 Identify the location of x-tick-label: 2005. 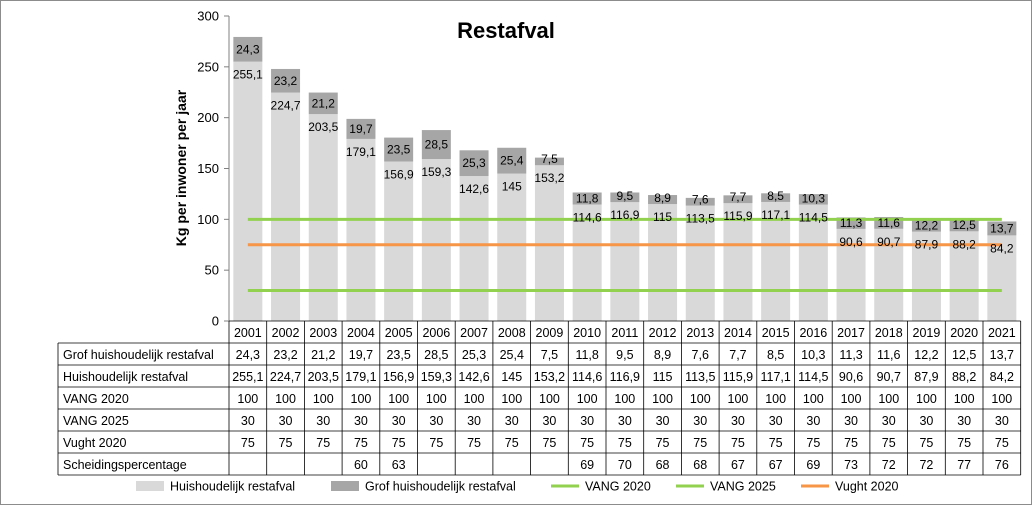
(399, 333).